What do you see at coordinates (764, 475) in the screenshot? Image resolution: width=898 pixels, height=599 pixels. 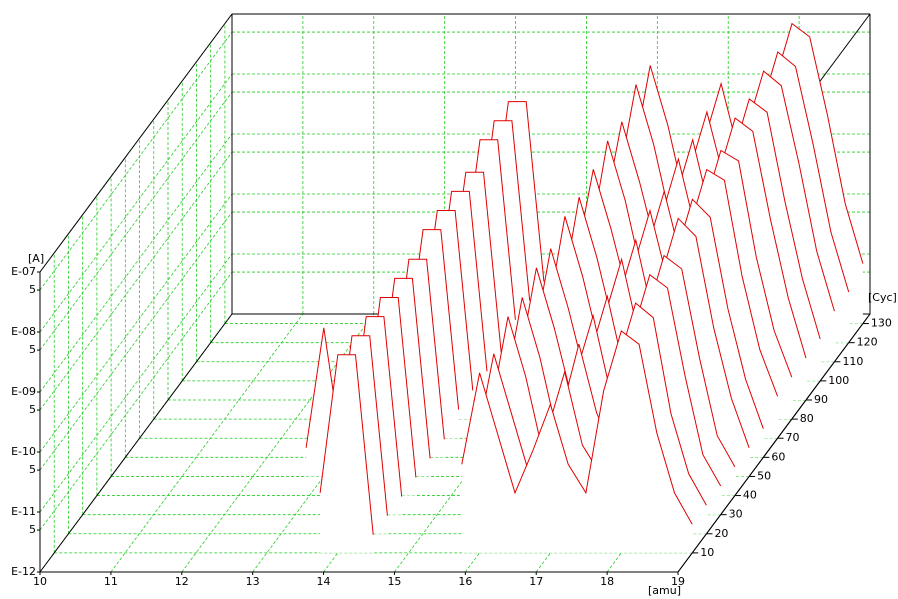 I see `z-tick-label: 50` at bounding box center [764, 475].